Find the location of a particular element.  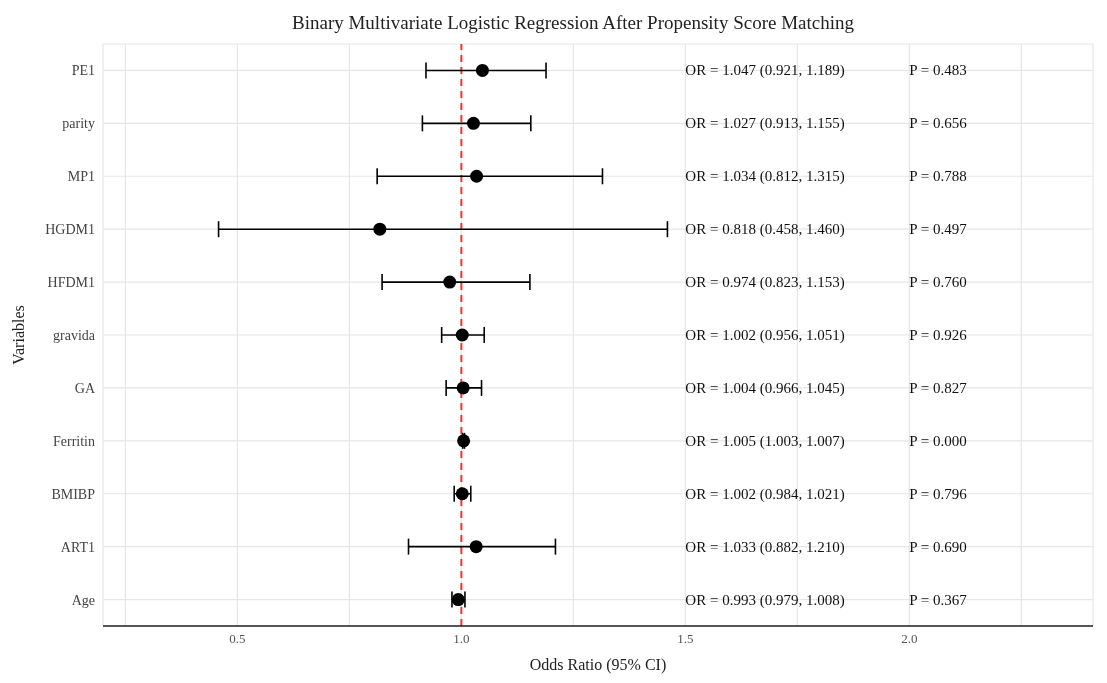

x-tick-label: 1.5 is located at coordinates (685, 639).